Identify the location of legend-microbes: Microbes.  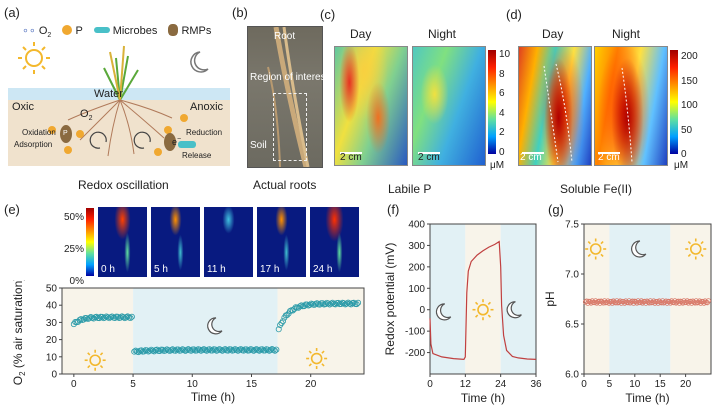
(135, 31).